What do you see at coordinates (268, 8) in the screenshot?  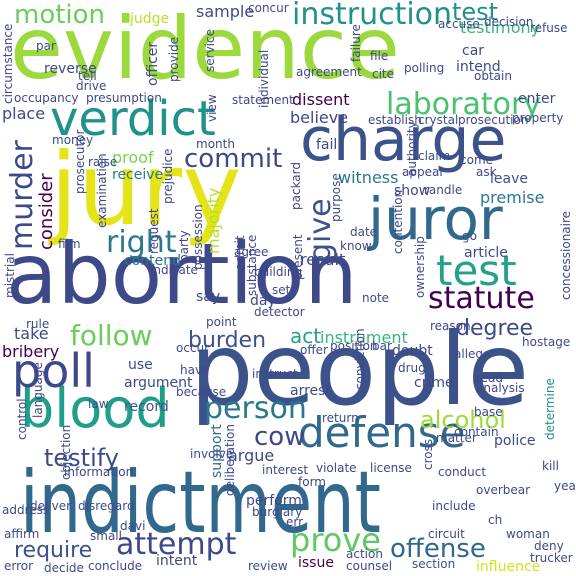 I see `word-concur: concur` at bounding box center [268, 8].